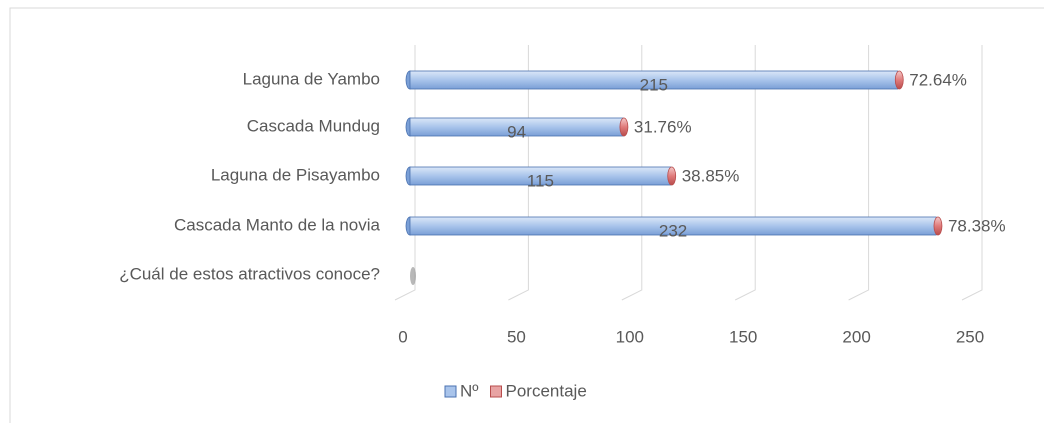 This screenshot has height=423, width=1044. Describe the element at coordinates (277, 224) in the screenshot. I see `y-tick-label: Cascada Manto de la novia` at that location.